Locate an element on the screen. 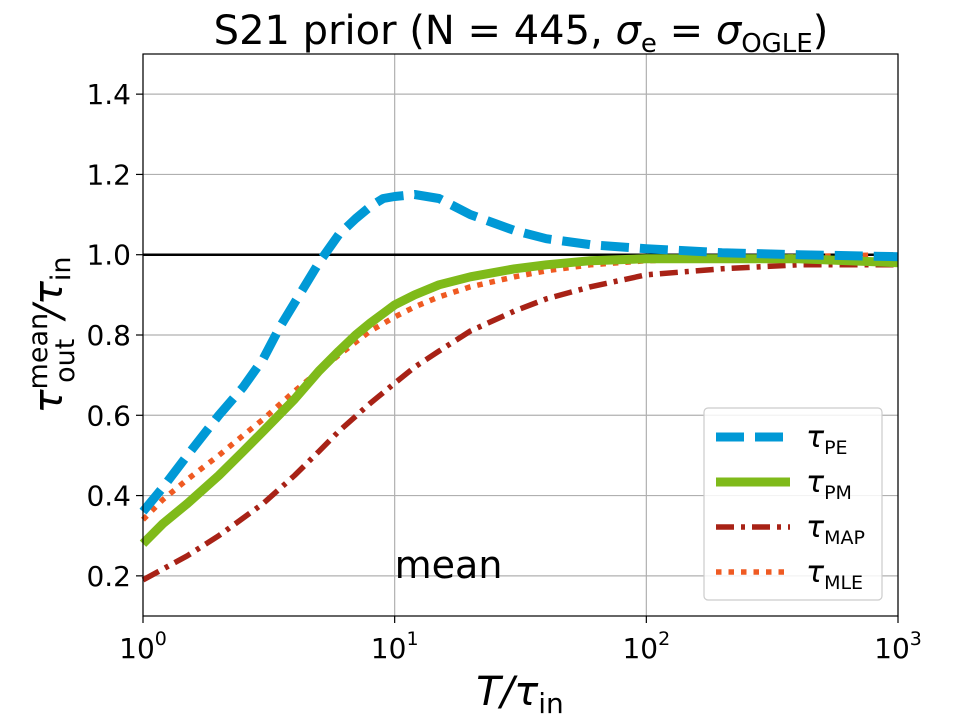 The width and height of the screenshot is (960, 720). x-tick-exp-2: 2 is located at coordinates (664, 639).